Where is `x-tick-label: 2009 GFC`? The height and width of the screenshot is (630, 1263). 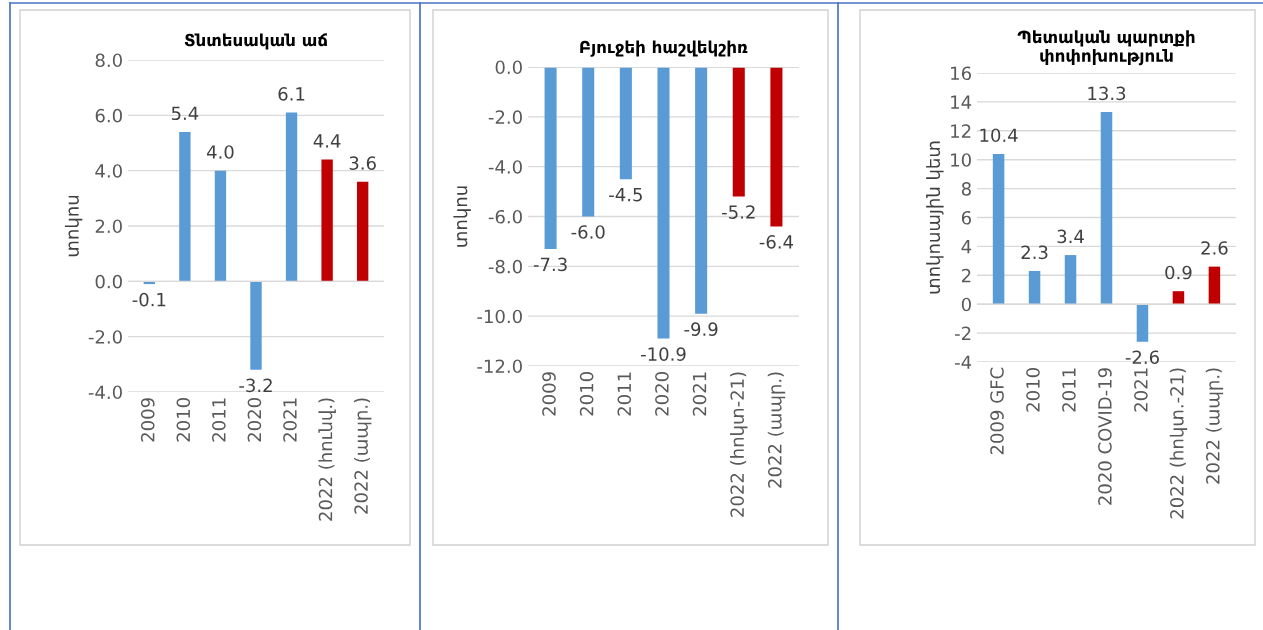 x-tick-label: 2009 GFC is located at coordinates (997, 411).